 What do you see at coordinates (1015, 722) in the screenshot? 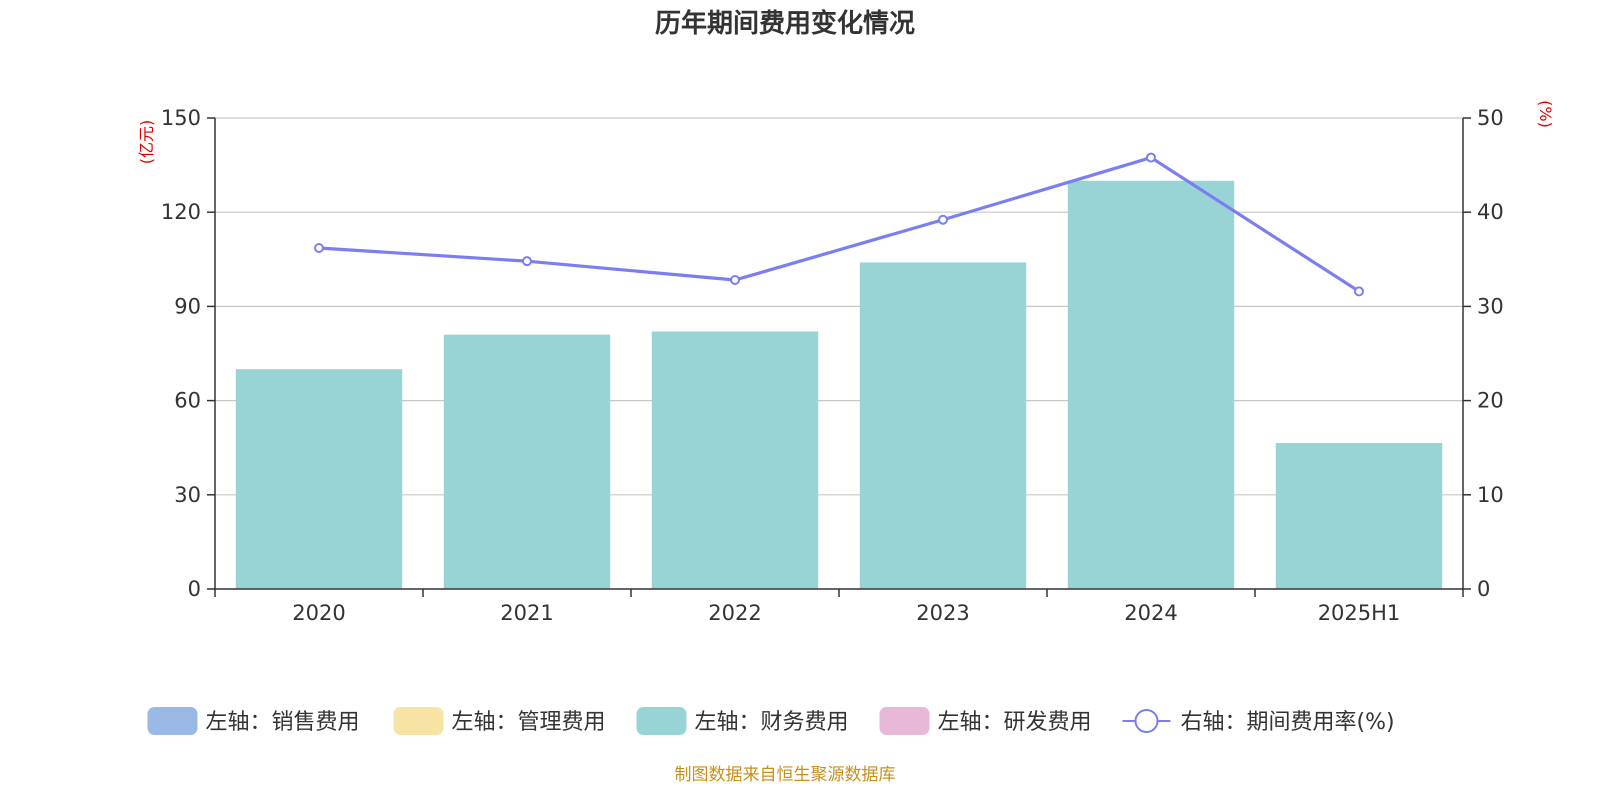
I see `legend-label: 左轴：研发费用` at bounding box center [1015, 722].